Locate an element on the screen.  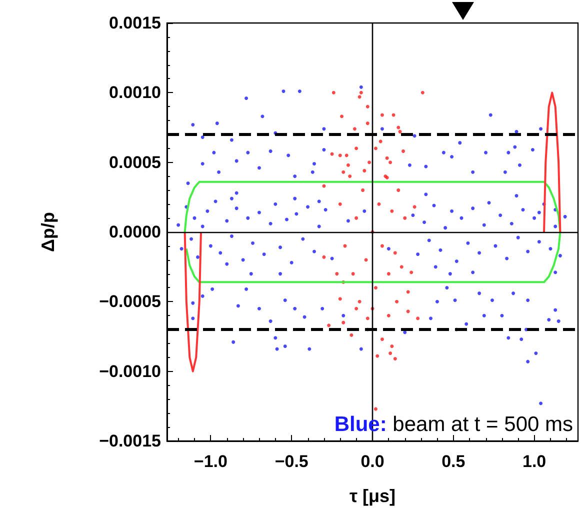
x-tick-label: 0.5 is located at coordinates (454, 461).